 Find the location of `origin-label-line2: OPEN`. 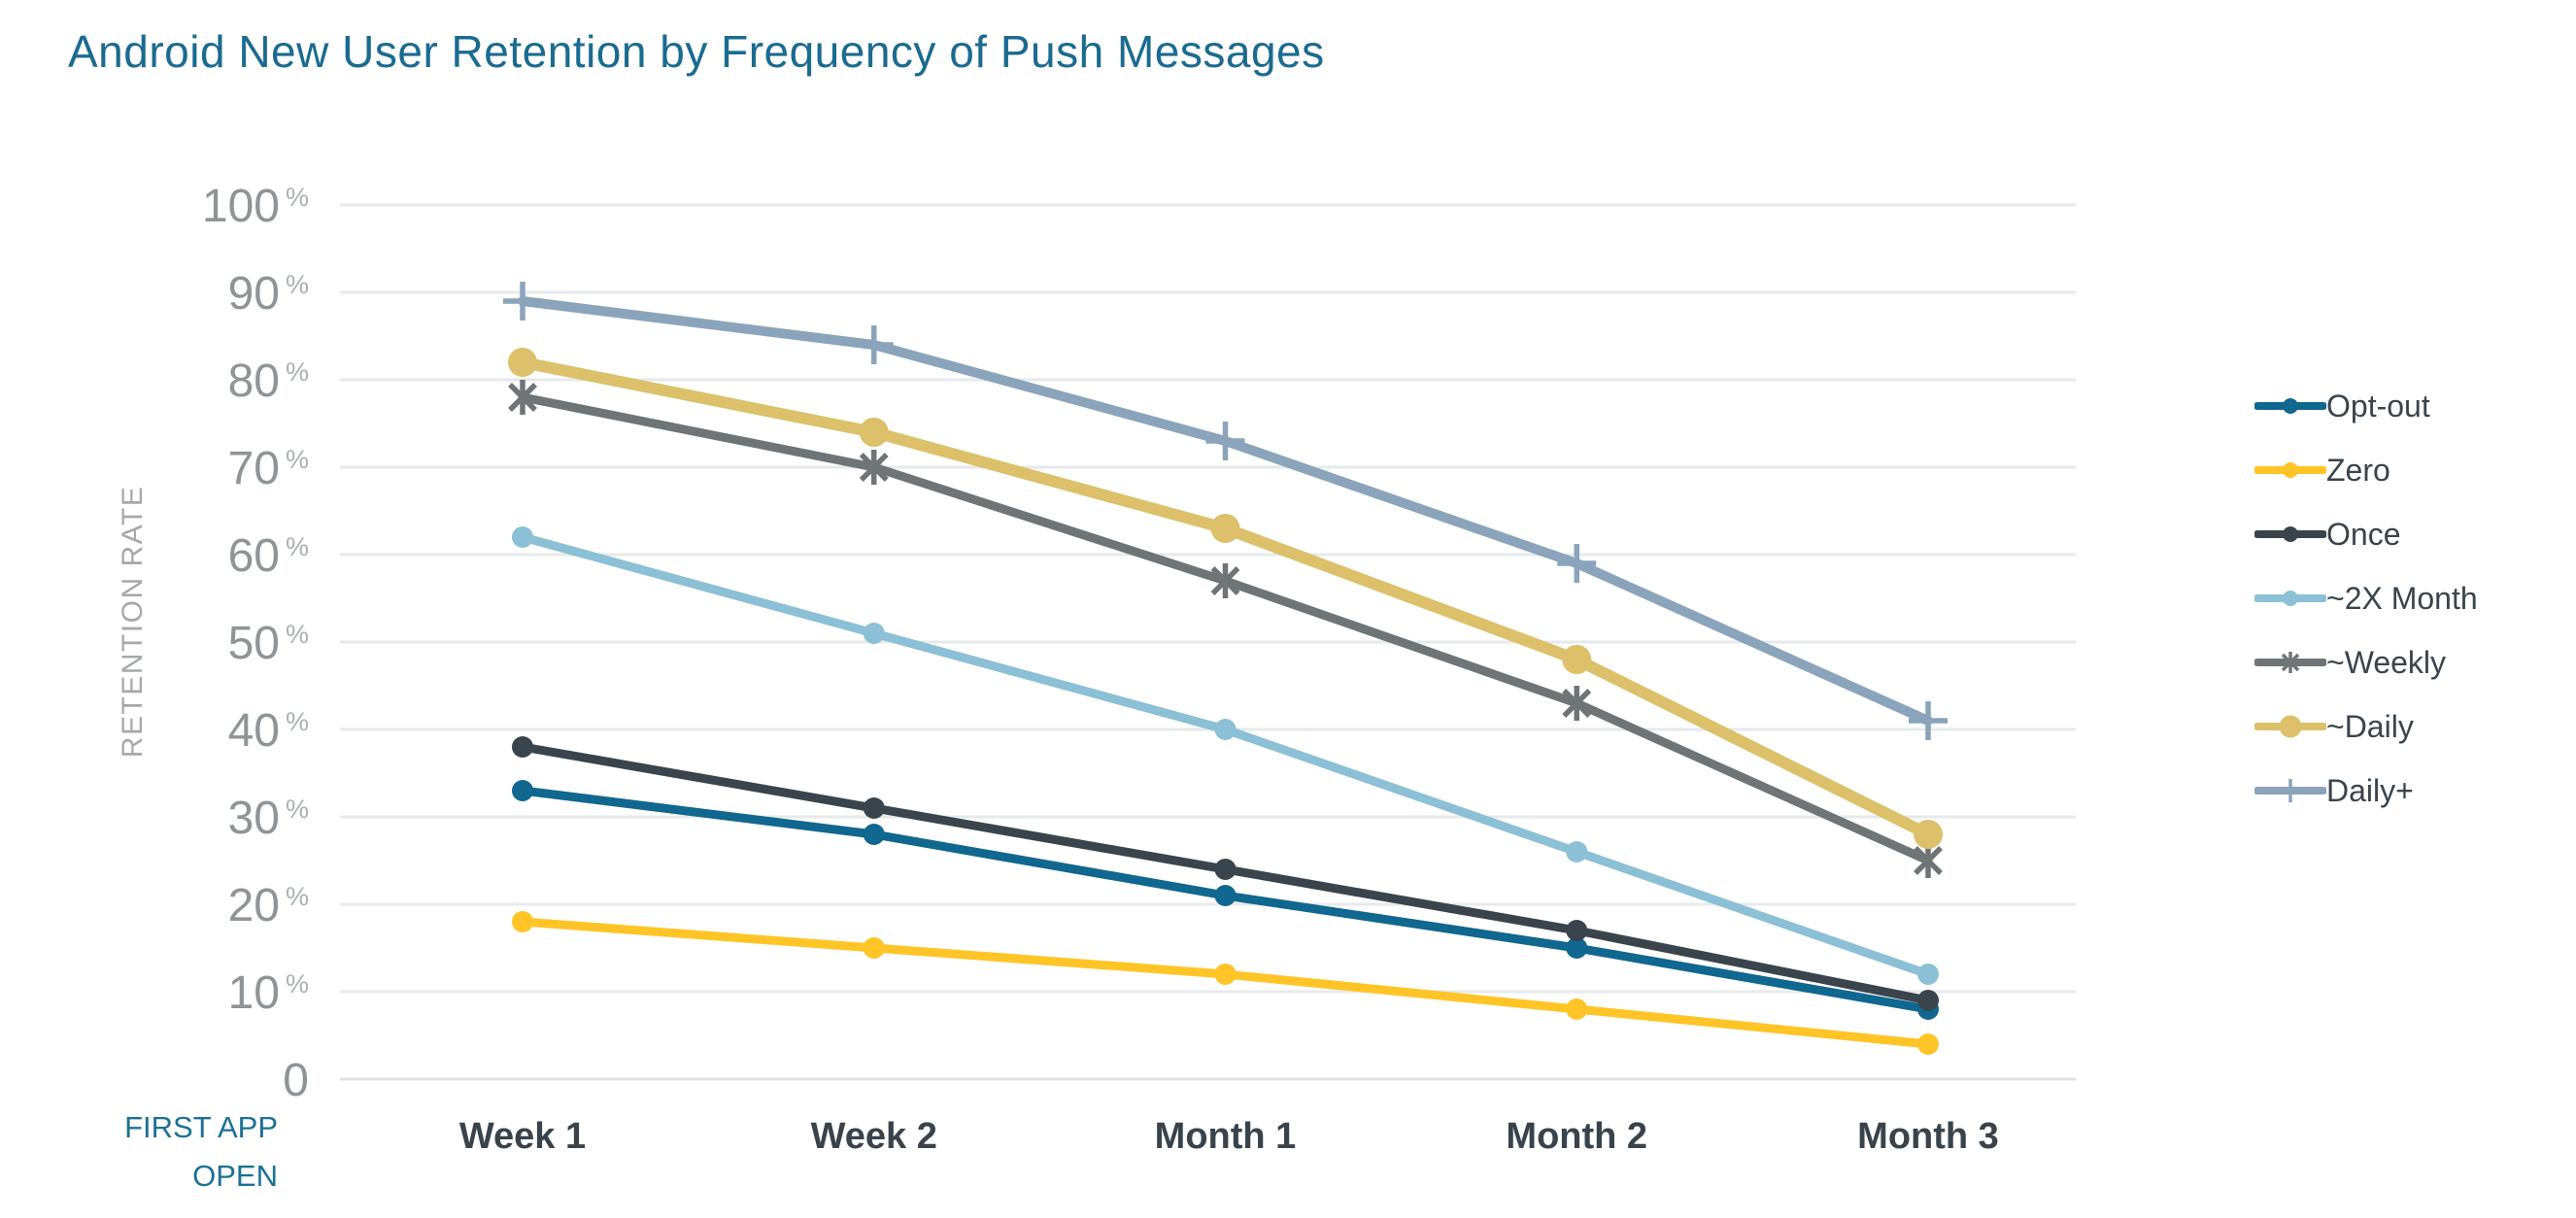

origin-label-line2: OPEN is located at coordinates (235, 1175).